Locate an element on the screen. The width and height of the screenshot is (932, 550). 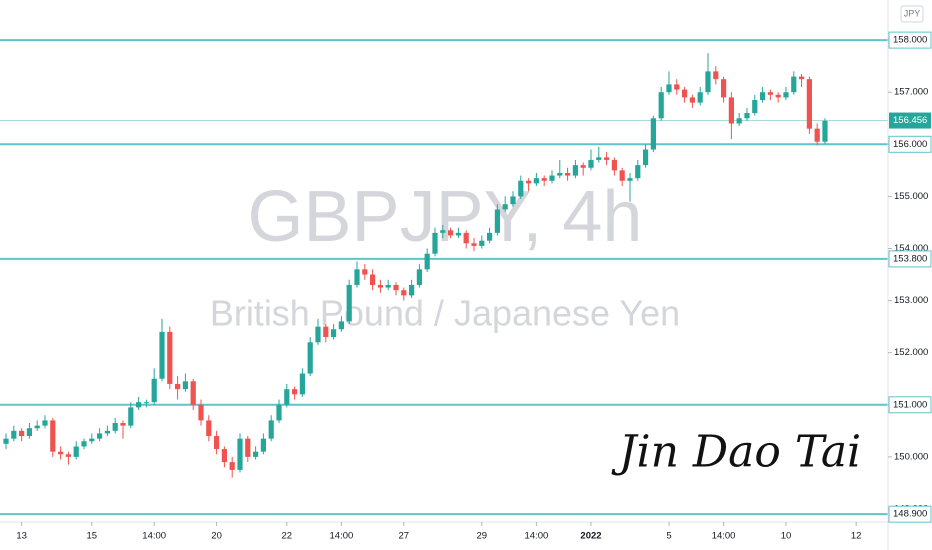
x-tick-label: 5 is located at coordinates (668, 536).